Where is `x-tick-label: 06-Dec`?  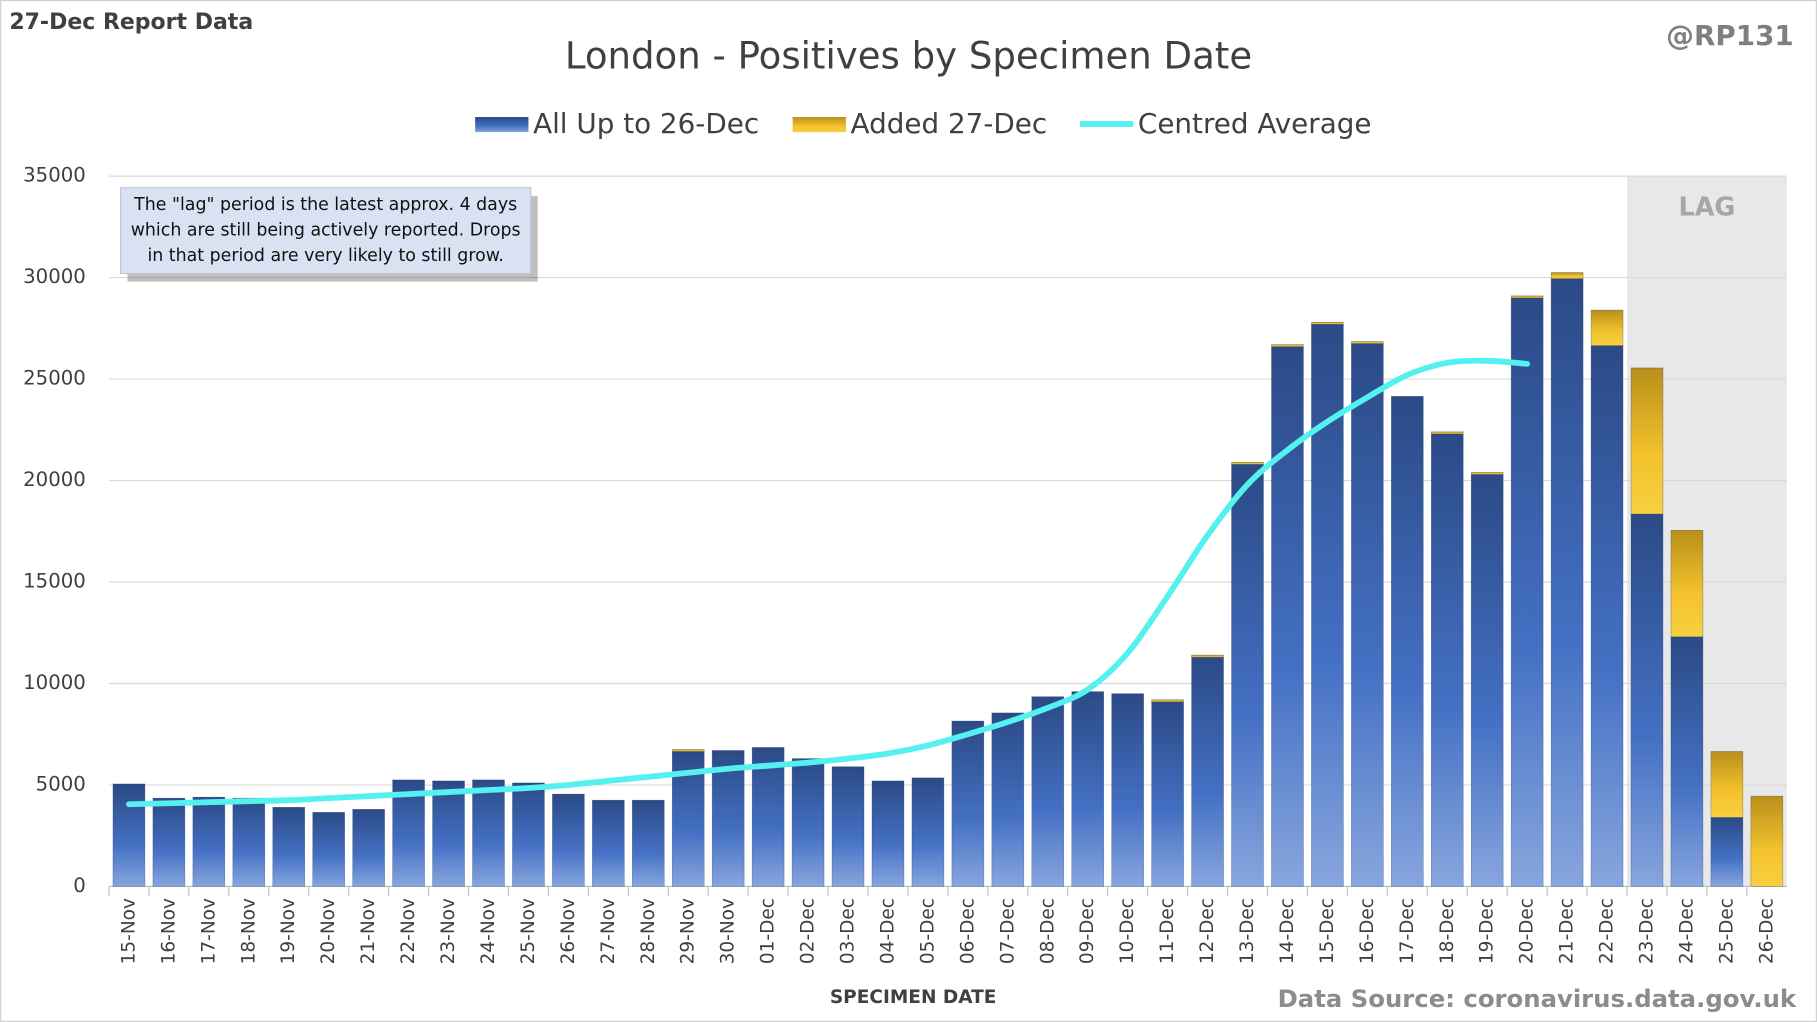
x-tick-label: 06-Dec is located at coordinates (967, 931).